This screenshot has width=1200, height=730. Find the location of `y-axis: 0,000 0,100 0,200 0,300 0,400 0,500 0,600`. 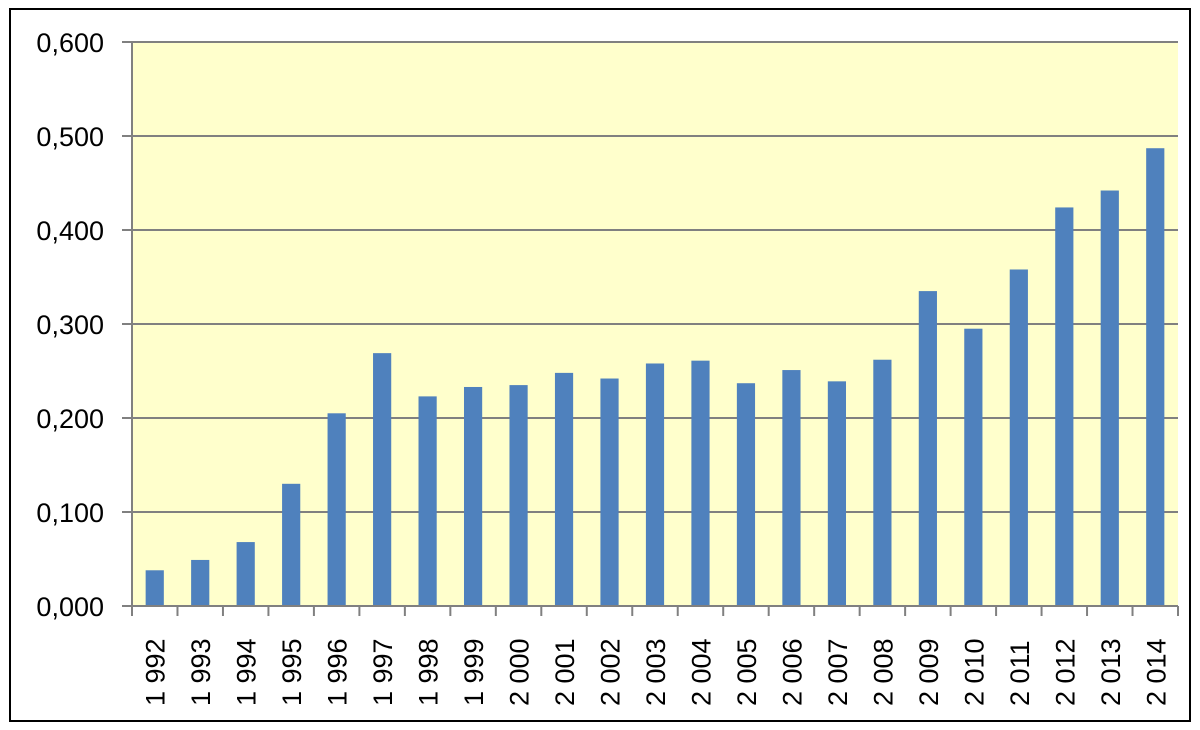

y-axis: 0,000 0,100 0,200 0,300 0,400 0,500 0,600 is located at coordinates (84, 325).